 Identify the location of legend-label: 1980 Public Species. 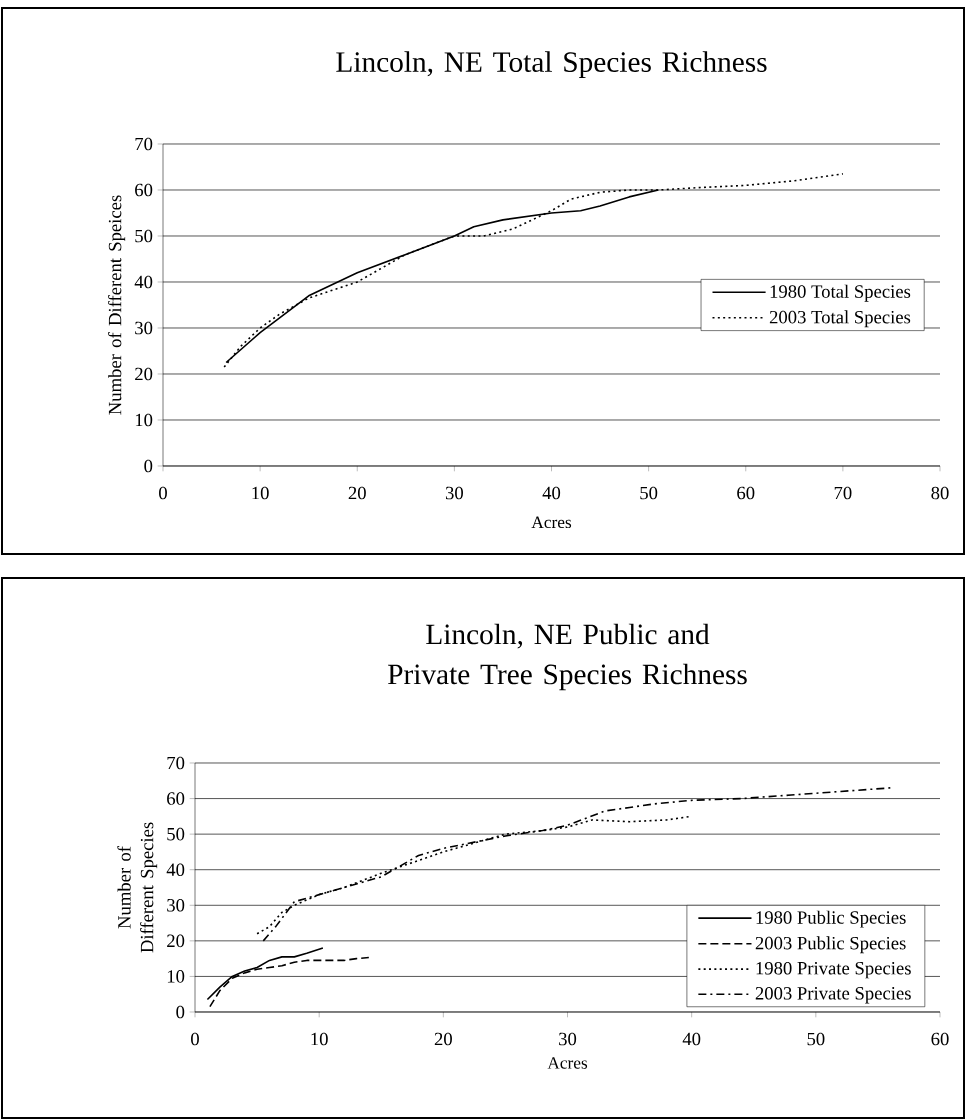
(831, 919).